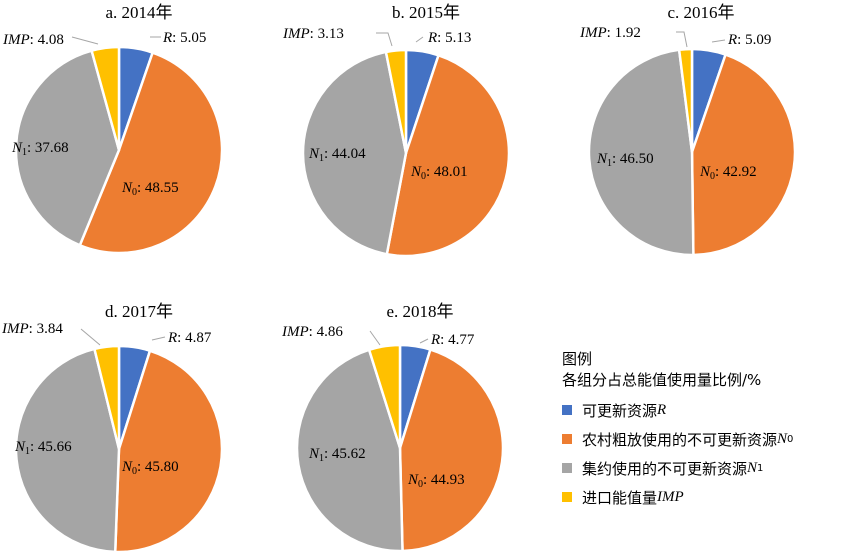 The image size is (850, 560). Describe the element at coordinates (567, 410) in the screenshot. I see `legend-swatch-r` at that location.